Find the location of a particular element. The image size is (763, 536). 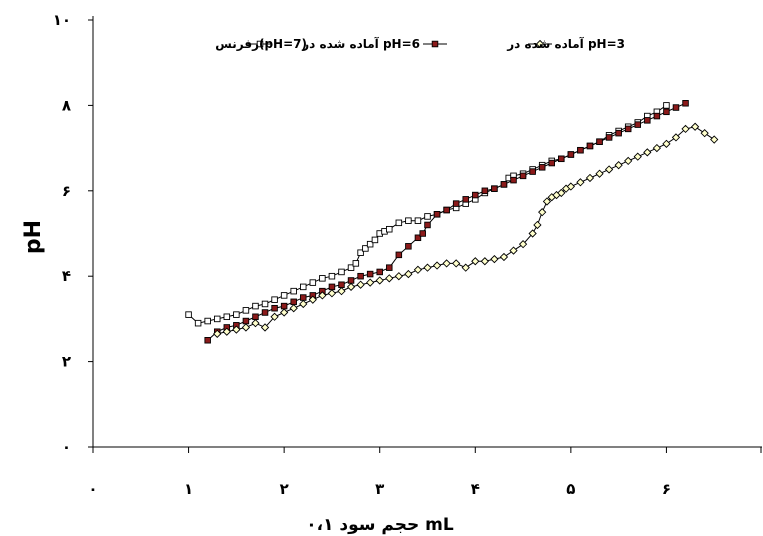

y-tick-label: ۰ is located at coordinates (66, 447).